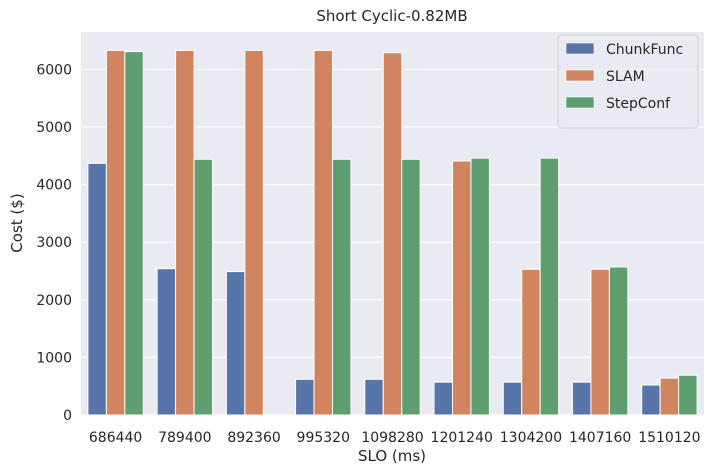  What do you see at coordinates (580, 48) in the screenshot?
I see `legend-swatch-chunkfunc` at bounding box center [580, 48].